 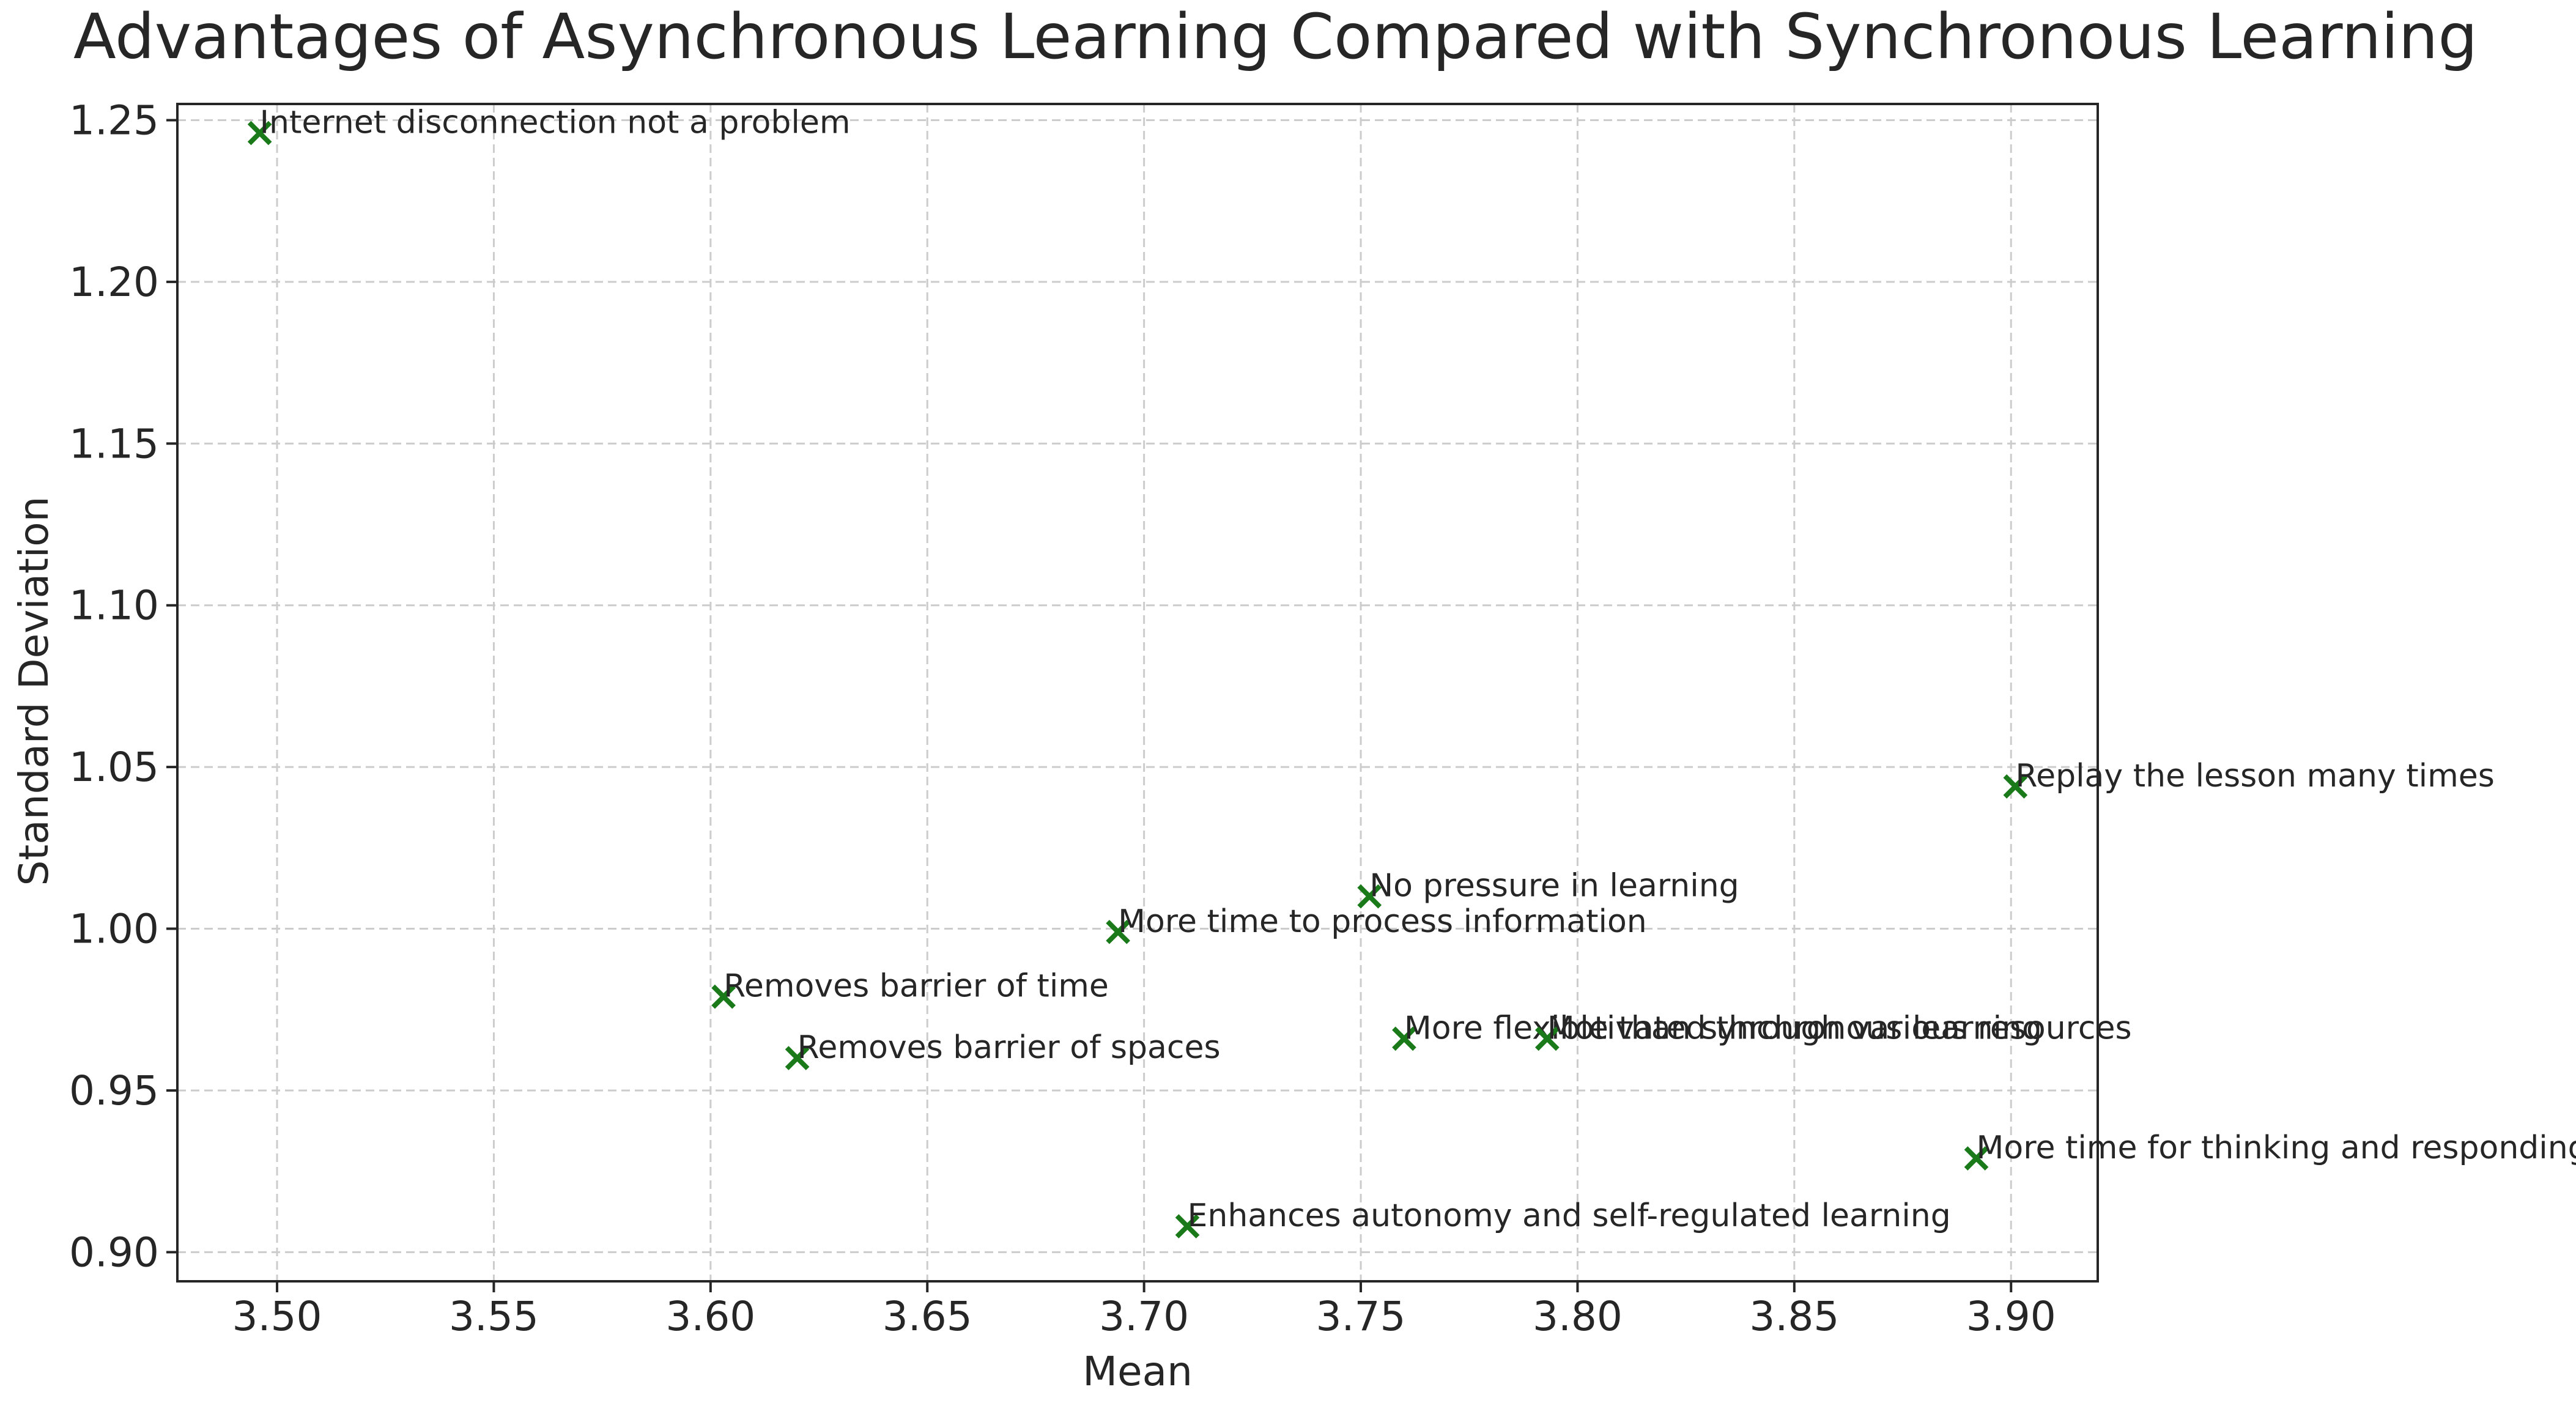 What do you see at coordinates (114, 605) in the screenshot?
I see `y-tick-label: 1.10` at bounding box center [114, 605].